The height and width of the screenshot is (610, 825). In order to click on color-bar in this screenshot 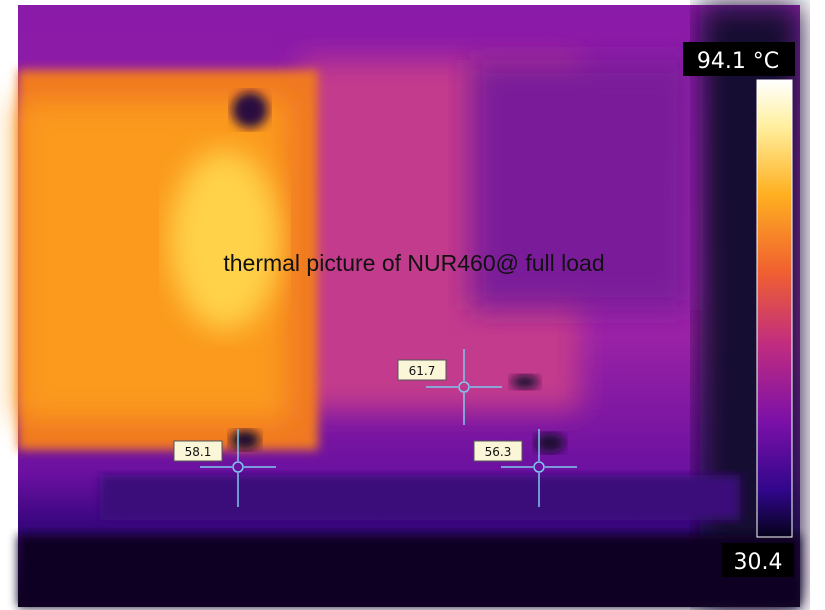, I will do `click(774, 308)`.